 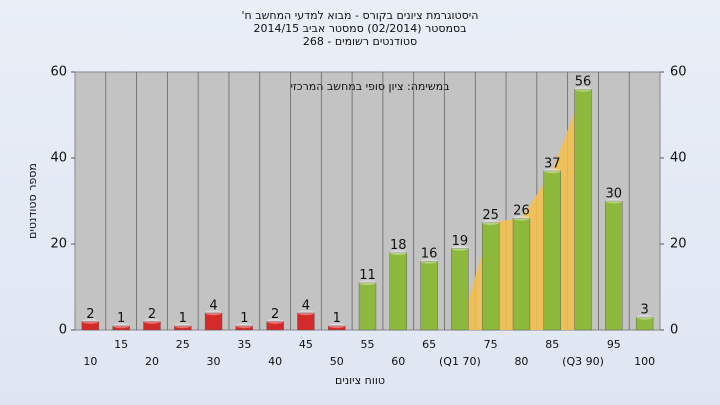 I want to click on x-tick-label: 30, so click(x=214, y=361).